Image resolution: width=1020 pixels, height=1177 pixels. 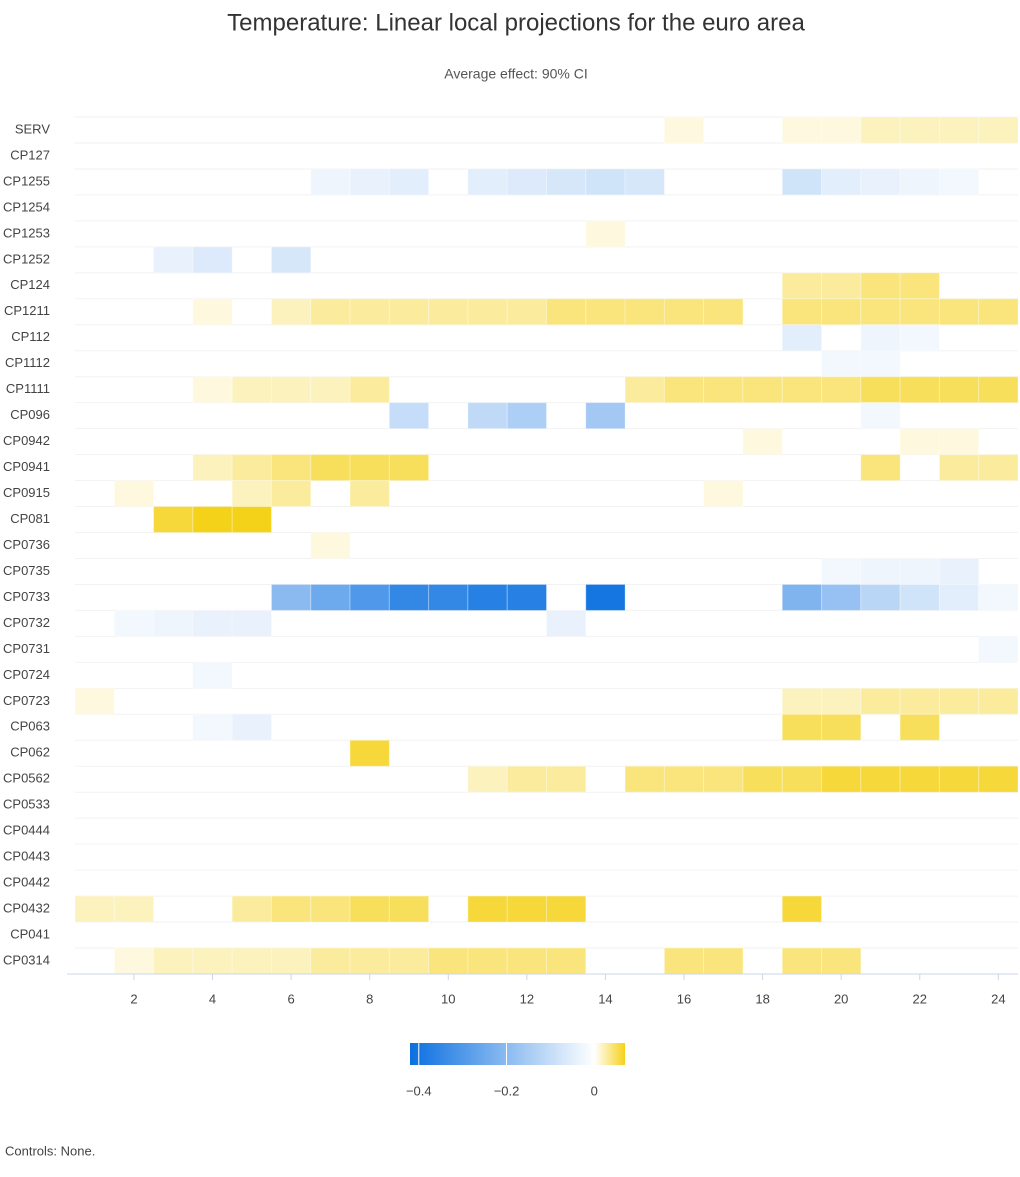 I want to click on y-tick-label: CP0562, so click(x=26, y=778).